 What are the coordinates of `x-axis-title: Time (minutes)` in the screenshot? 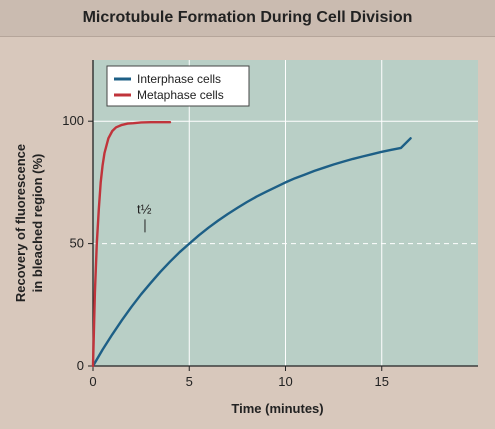 It's located at (277, 408).